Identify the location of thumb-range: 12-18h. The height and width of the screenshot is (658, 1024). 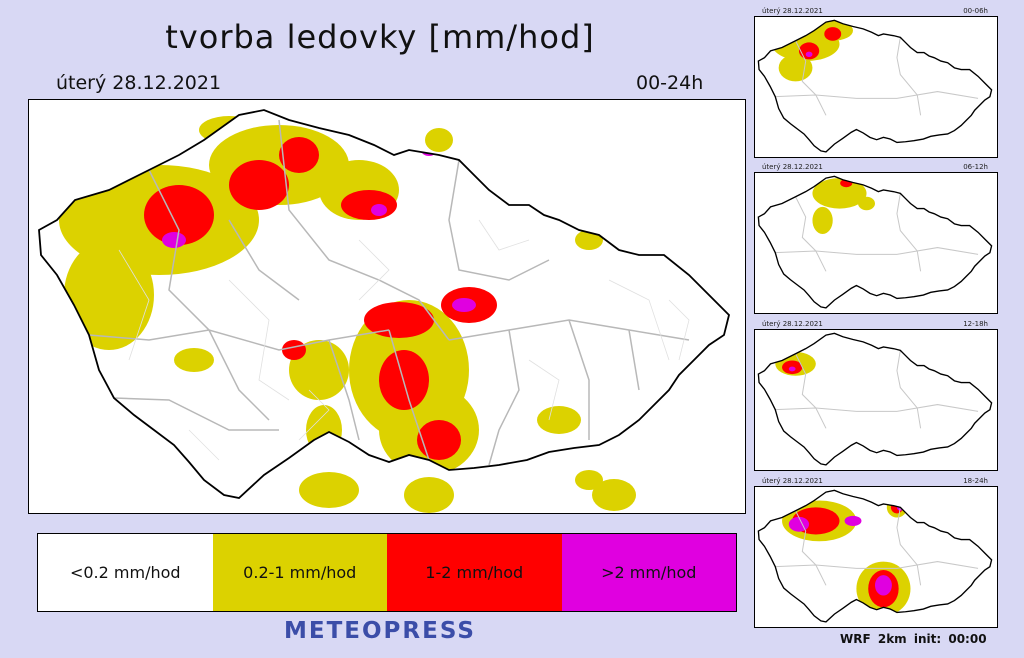
(975, 324).